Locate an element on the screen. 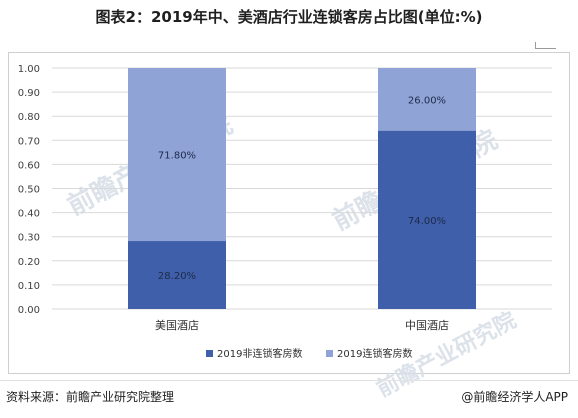 The image size is (578, 418). x-tick-label: 美国酒店 is located at coordinates (177, 325).